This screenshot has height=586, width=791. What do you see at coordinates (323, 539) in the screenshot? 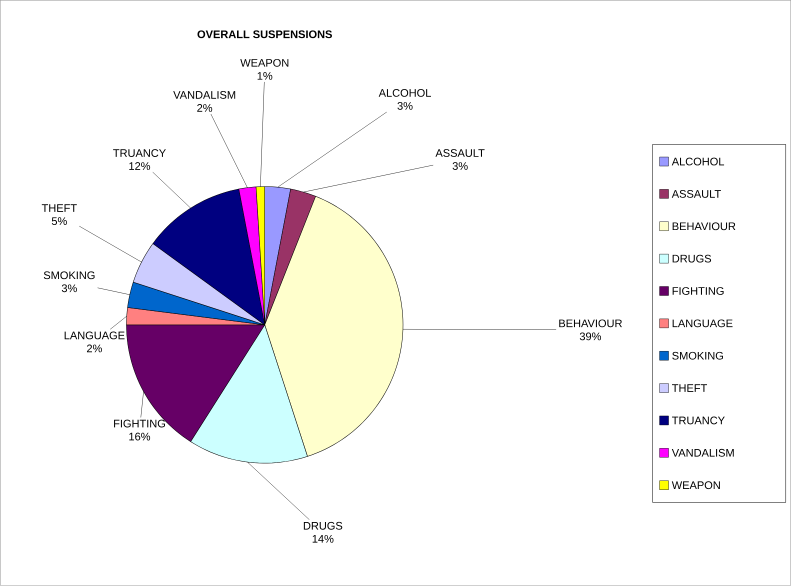
I see `data-label: 14%` at bounding box center [323, 539].